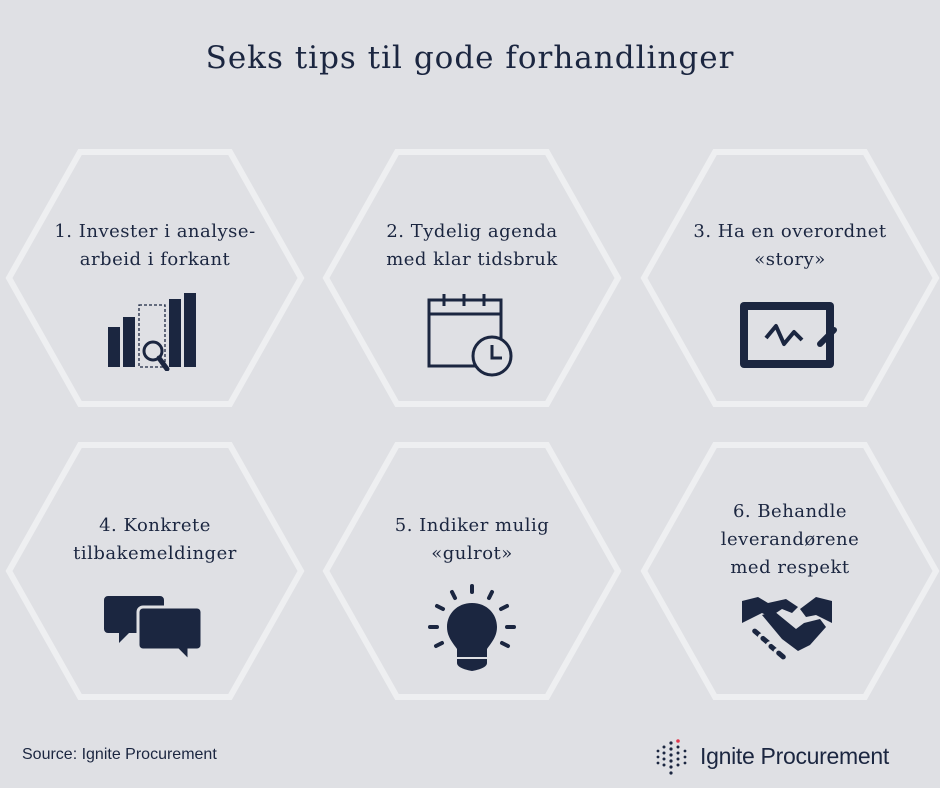  I want to click on bar-chart-magnifier-icon, so click(152, 332).